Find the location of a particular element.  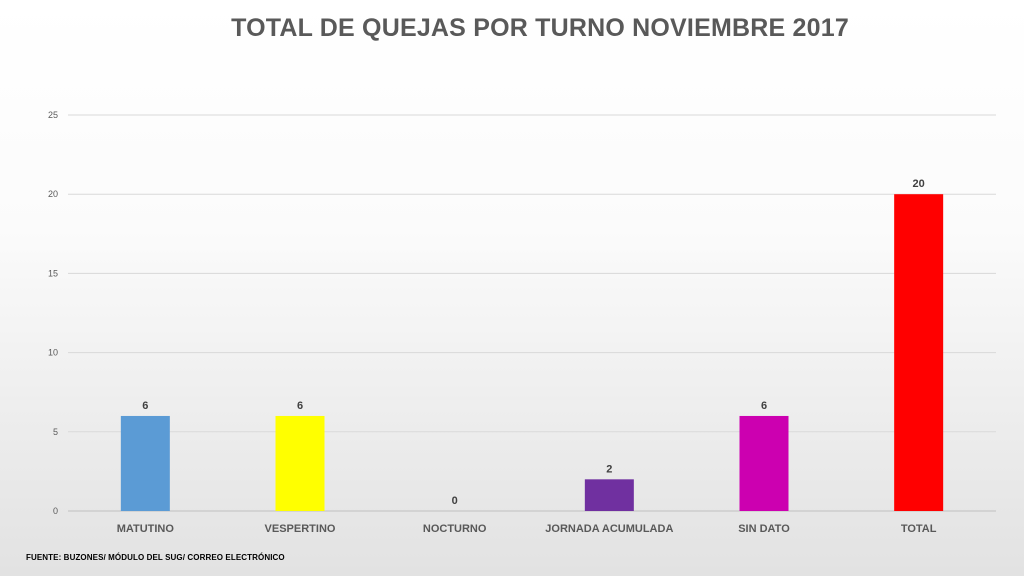

x-tick-label: JORNADA ACUMULADA is located at coordinates (609, 529).